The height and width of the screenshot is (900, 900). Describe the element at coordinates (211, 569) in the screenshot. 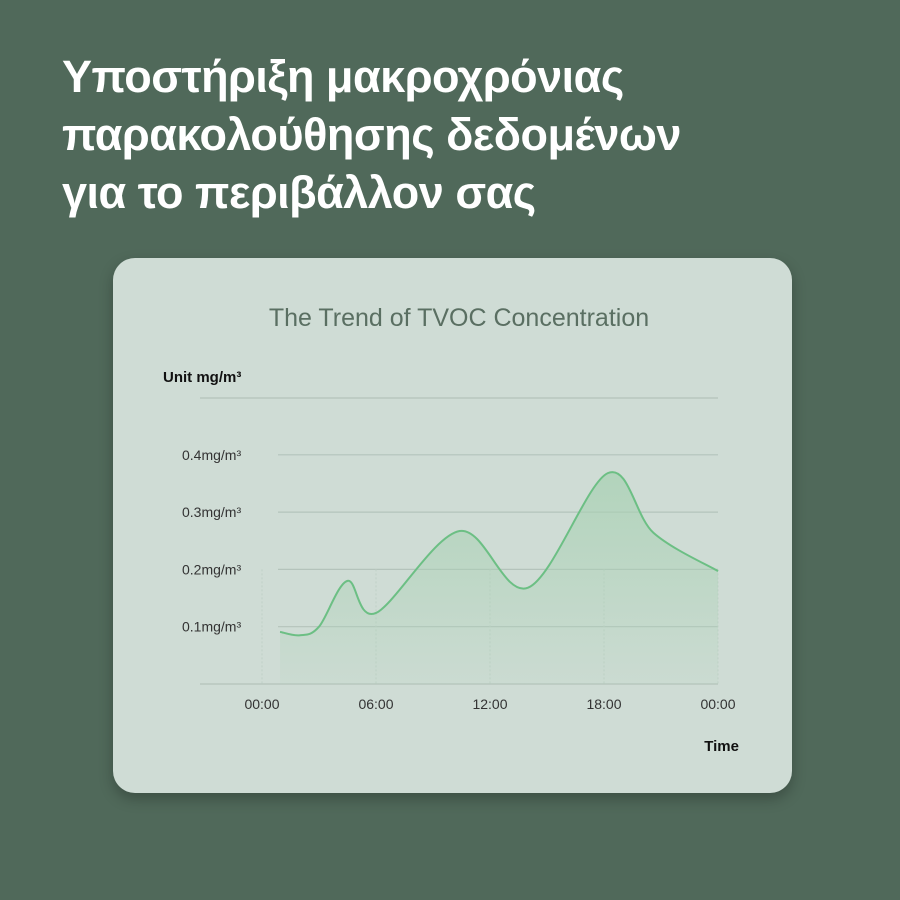

I see `y-tick-label: 0.2mg/m³` at that location.